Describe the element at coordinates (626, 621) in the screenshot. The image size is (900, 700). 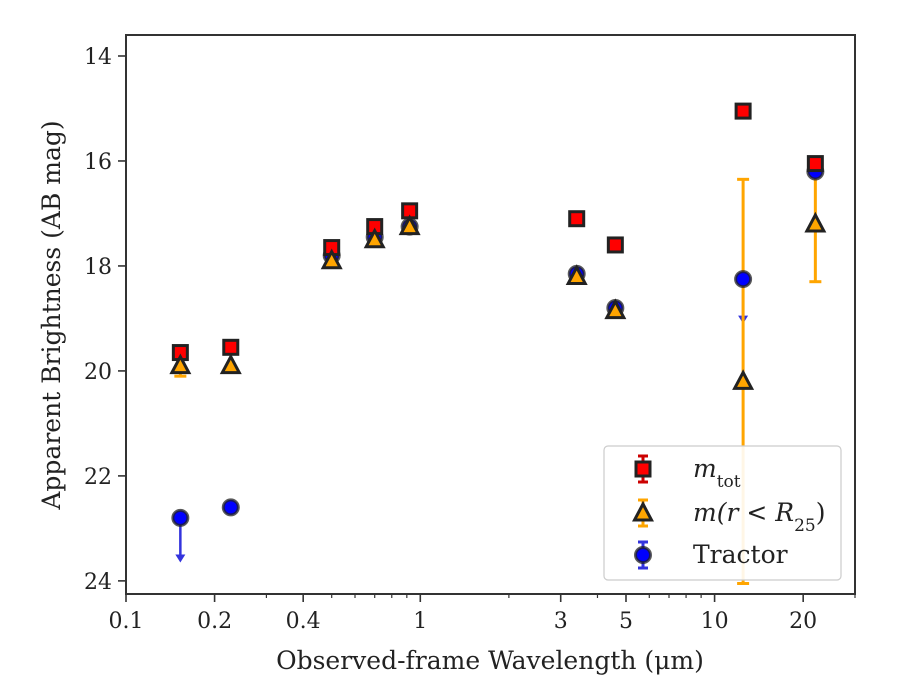
I see `x-tick-label: 5` at that location.